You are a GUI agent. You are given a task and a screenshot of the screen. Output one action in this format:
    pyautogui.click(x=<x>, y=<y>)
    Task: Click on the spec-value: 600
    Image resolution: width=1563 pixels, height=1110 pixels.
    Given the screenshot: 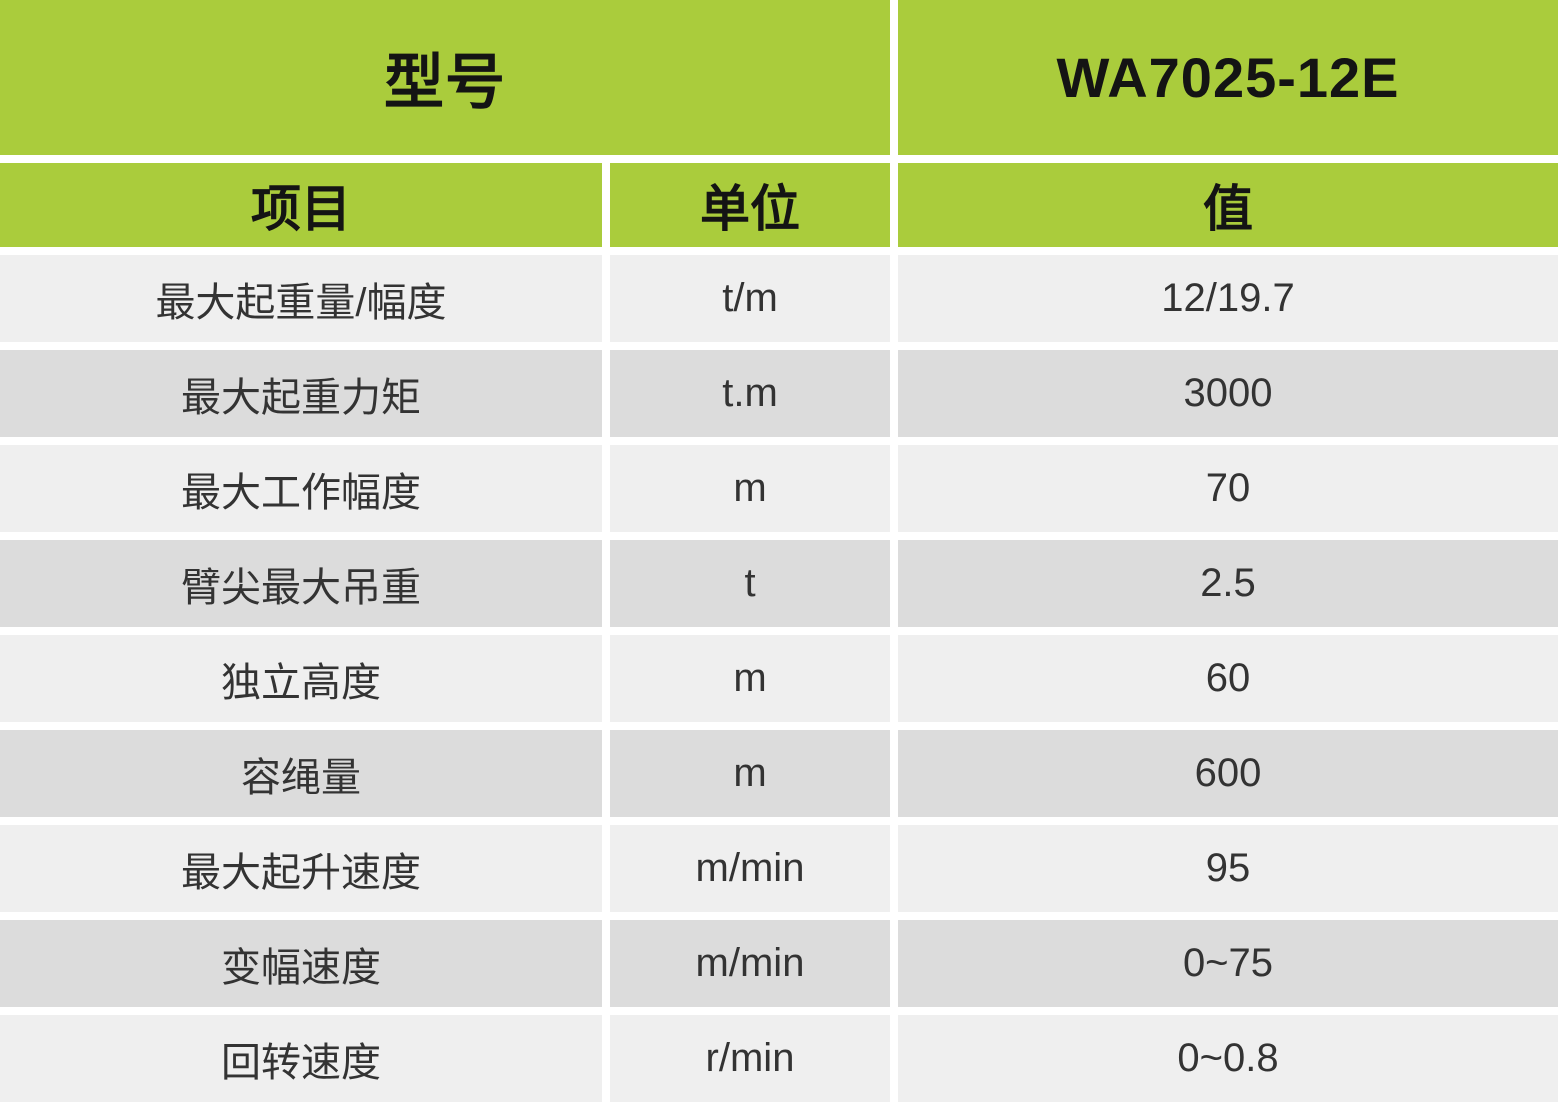 What is the action you would take?
    pyautogui.click(x=1228, y=773)
    